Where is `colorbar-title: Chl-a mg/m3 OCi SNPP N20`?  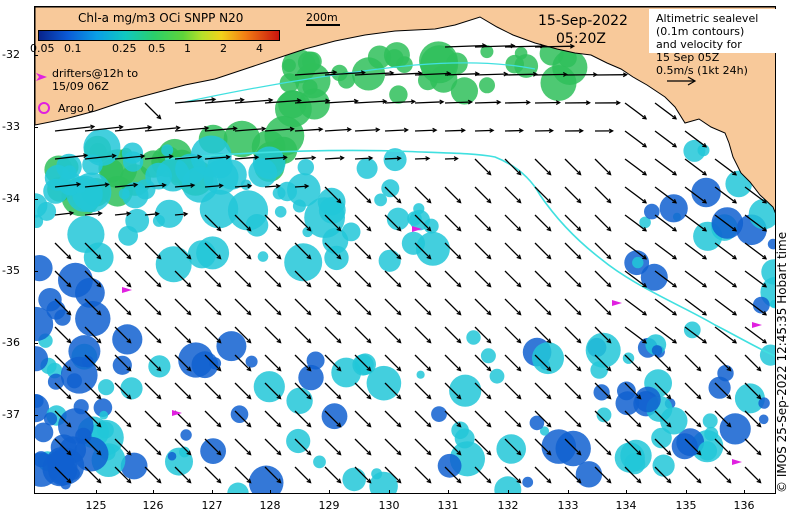 colorbar-title: Chl-a mg/m3 OCi SNPP N20 is located at coordinates (161, 18).